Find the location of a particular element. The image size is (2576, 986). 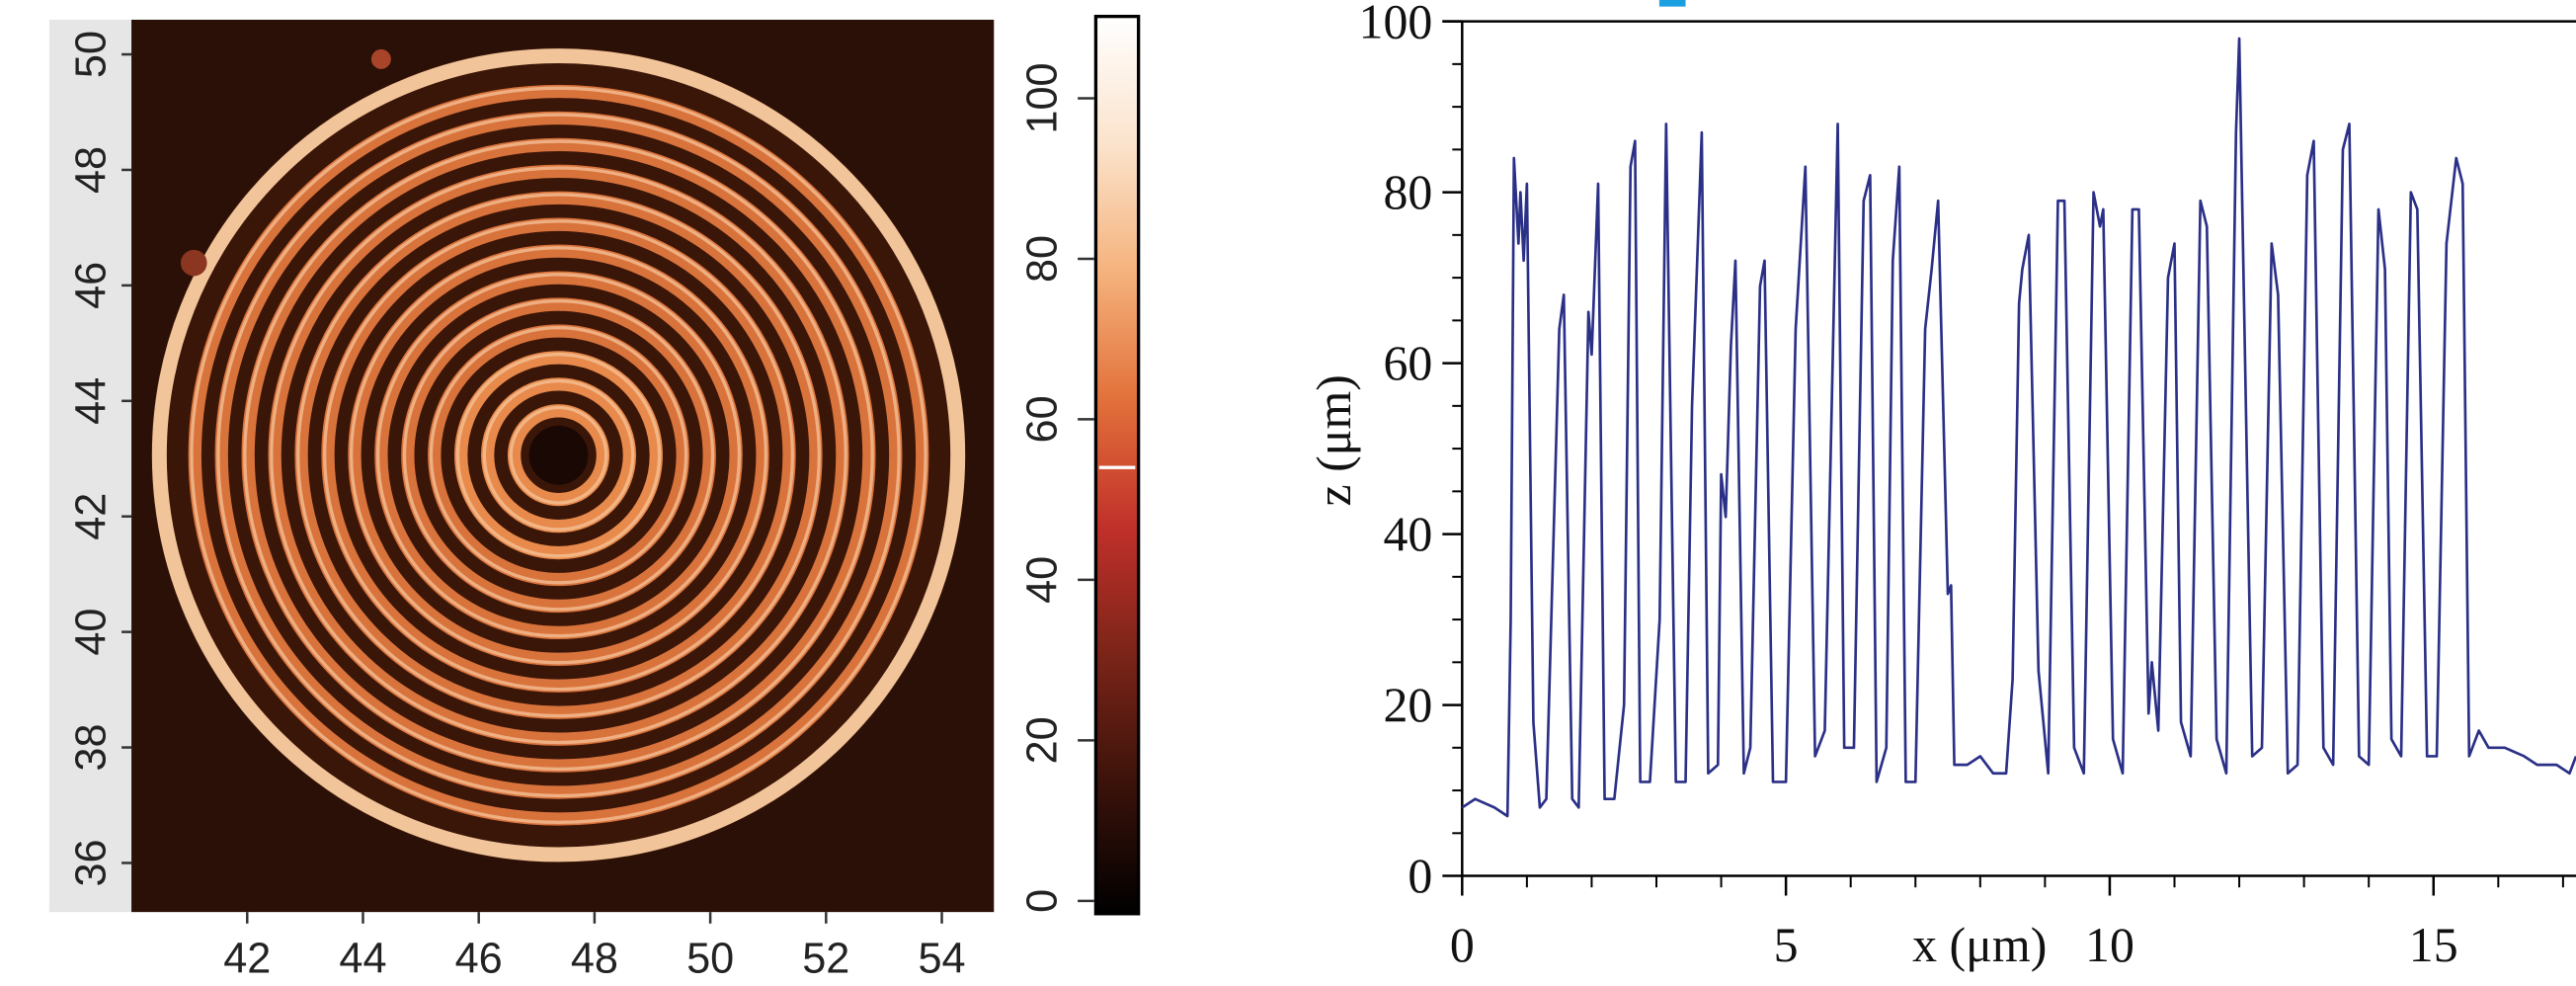

x-tick-label: 54 is located at coordinates (941, 959).